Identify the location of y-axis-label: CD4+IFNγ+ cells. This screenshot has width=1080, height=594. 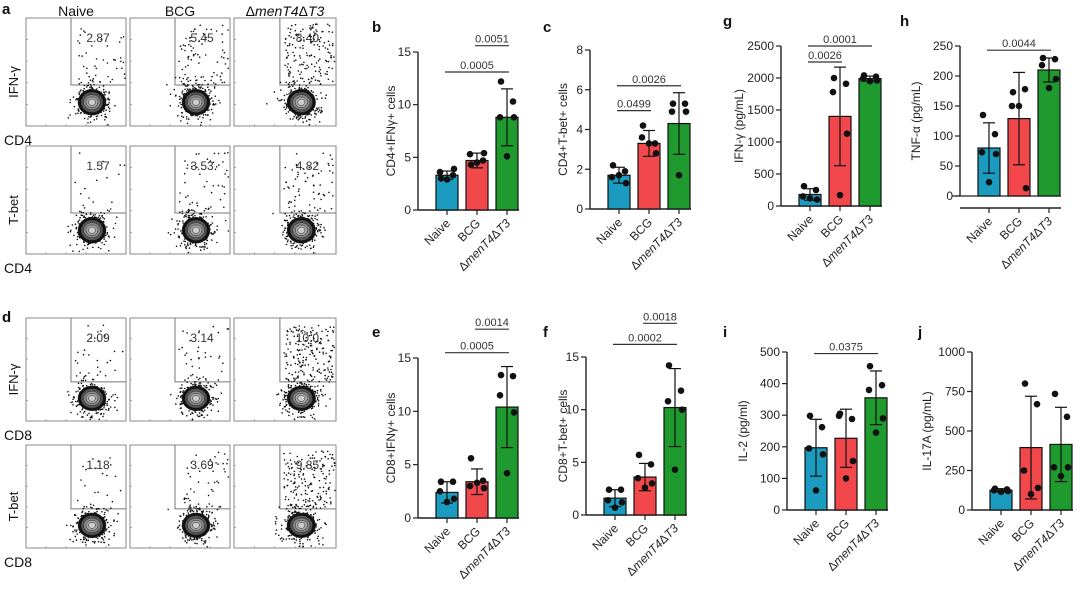
(391, 131).